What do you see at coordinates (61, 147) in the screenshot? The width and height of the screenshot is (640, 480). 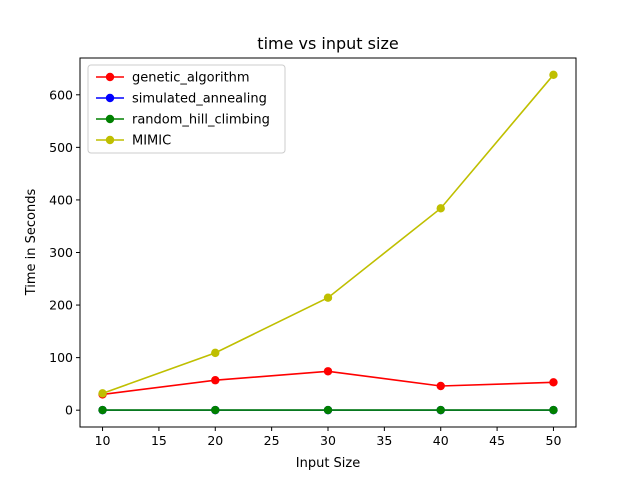 I see `y-tick-label: 500` at bounding box center [61, 147].